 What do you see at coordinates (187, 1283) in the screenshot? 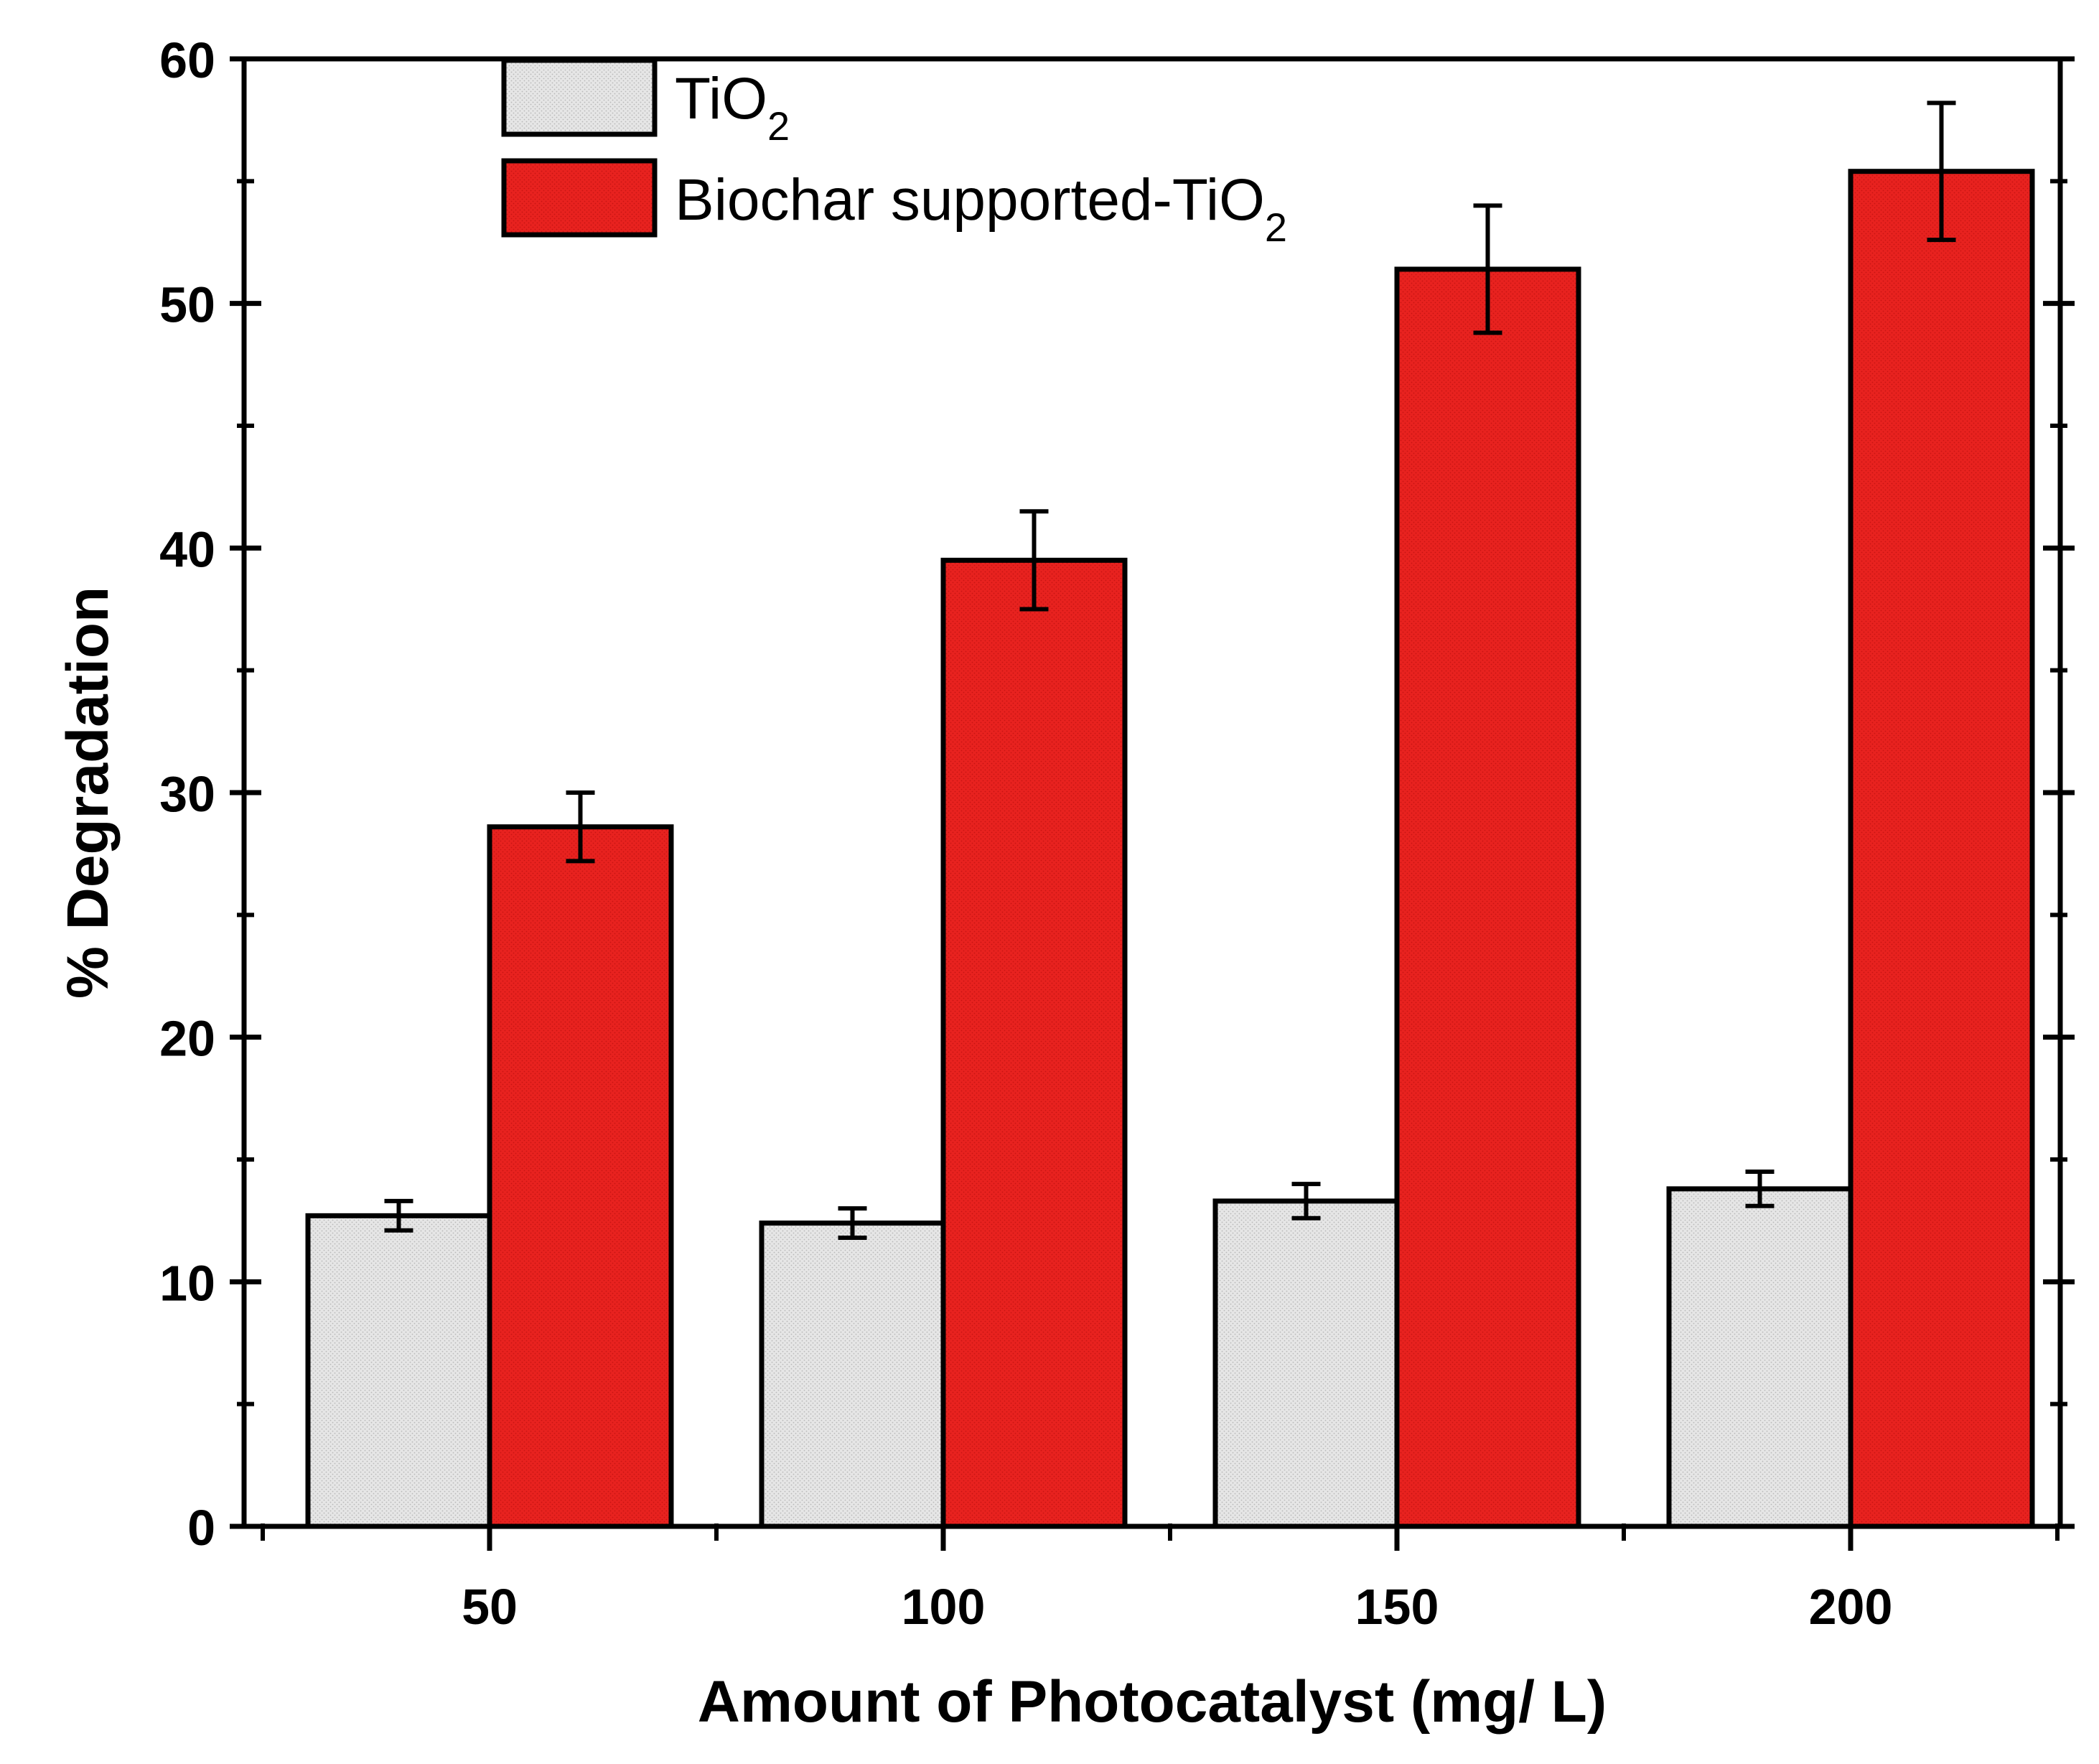
I see `y-tick-label-10: 10` at bounding box center [187, 1283].